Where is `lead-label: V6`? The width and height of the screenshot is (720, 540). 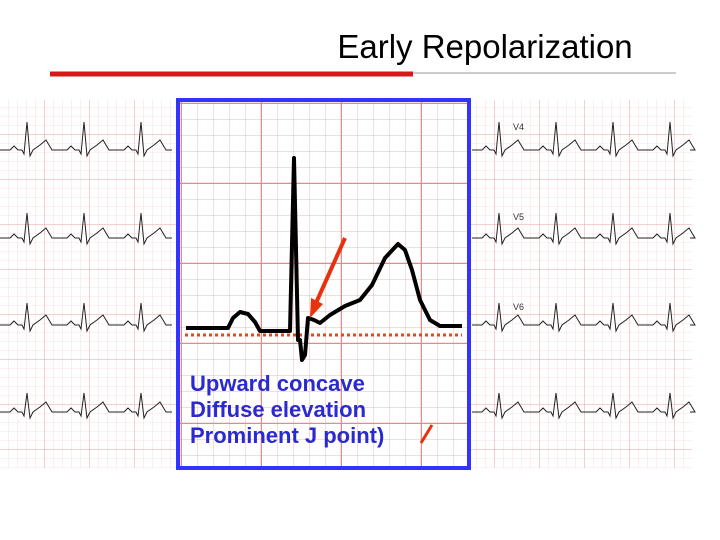 lead-label: V6 is located at coordinates (518, 307).